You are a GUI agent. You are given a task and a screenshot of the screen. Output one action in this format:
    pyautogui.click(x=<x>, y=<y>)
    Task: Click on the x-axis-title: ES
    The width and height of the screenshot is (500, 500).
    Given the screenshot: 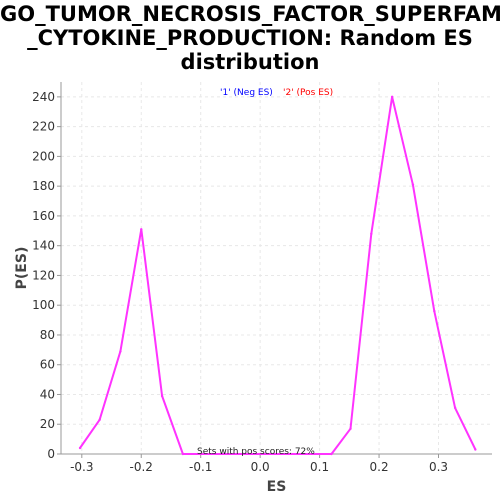 What is the action you would take?
    pyautogui.click(x=277, y=487)
    